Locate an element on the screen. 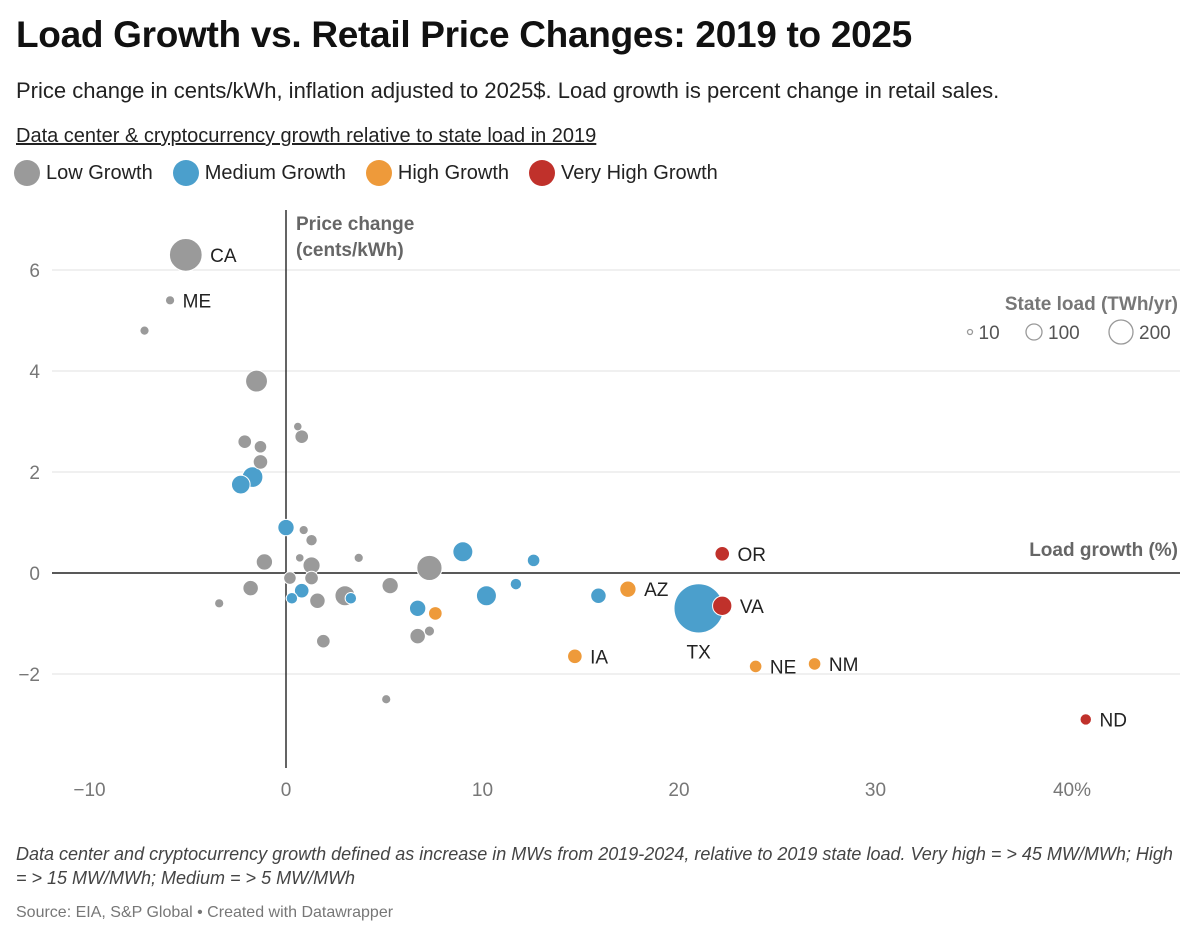 This screenshot has width=1200, height=941. legend-label-low: Low Growth is located at coordinates (99, 172).